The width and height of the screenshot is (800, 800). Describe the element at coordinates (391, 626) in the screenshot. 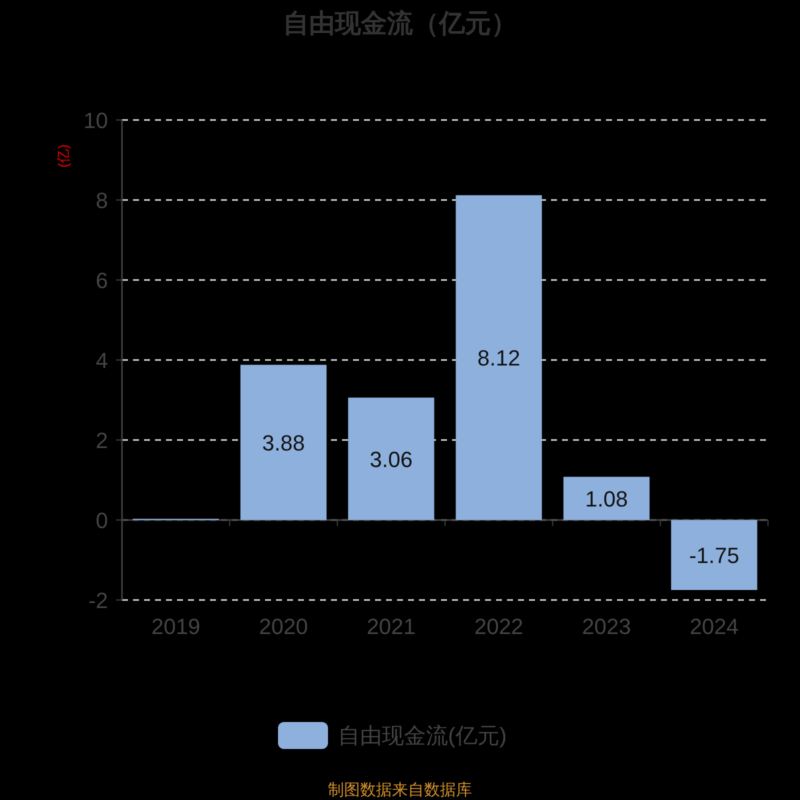

I see `xtick: 2021` at that location.